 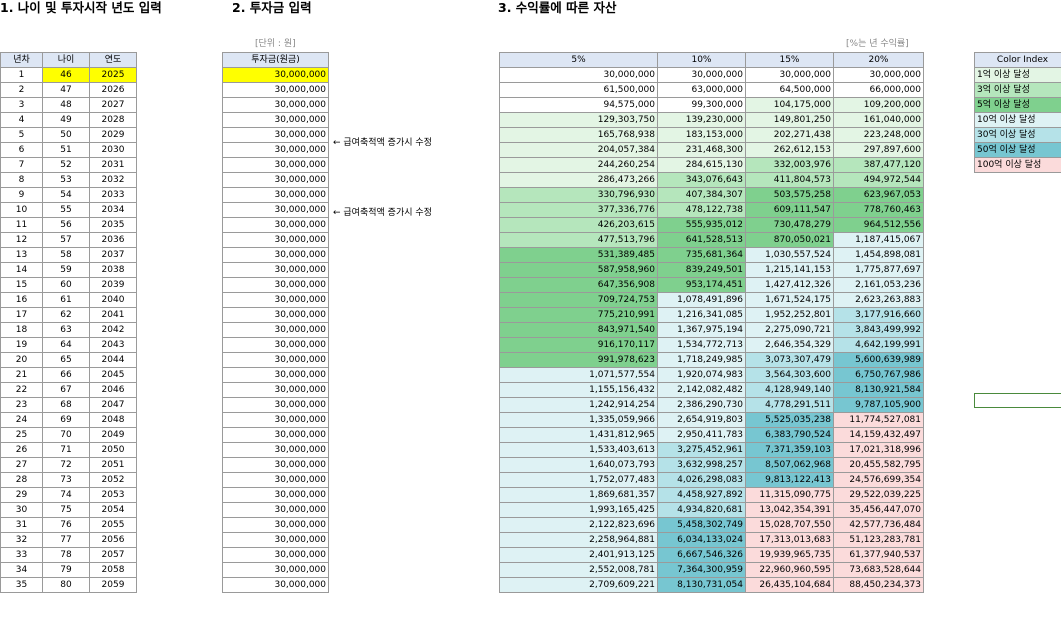 What do you see at coordinates (578, 105) in the screenshot?
I see `asset-value-cell: 94,575,000` at bounding box center [578, 105].